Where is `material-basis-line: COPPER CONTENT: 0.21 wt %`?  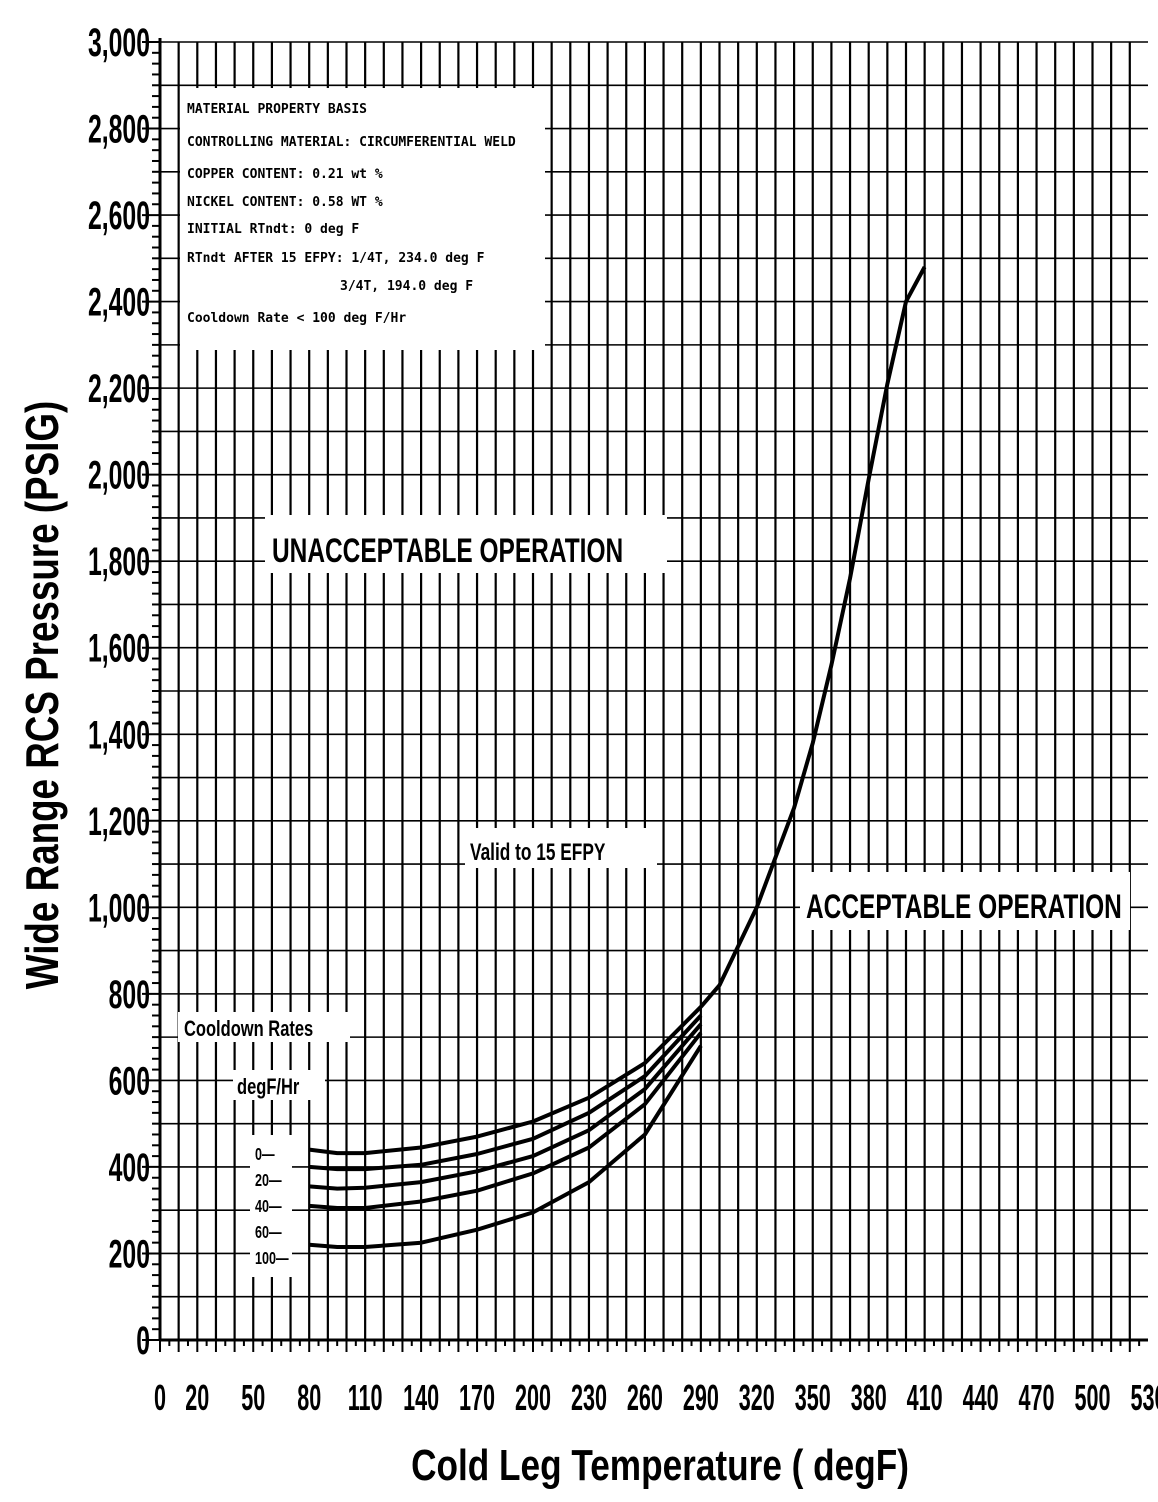
material-basis-line: COPPER CONTENT: 0.21 wt % is located at coordinates (285, 174).